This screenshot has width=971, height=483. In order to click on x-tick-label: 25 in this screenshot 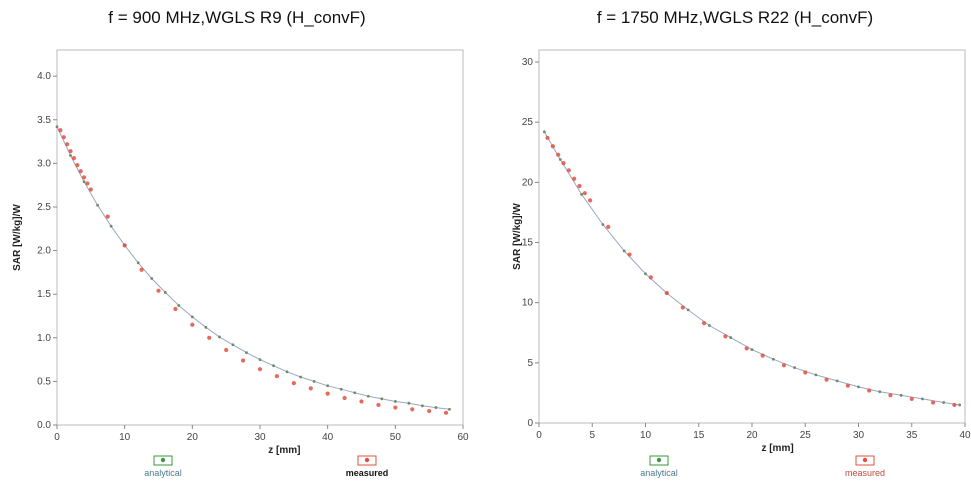, I will do `click(806, 435)`.